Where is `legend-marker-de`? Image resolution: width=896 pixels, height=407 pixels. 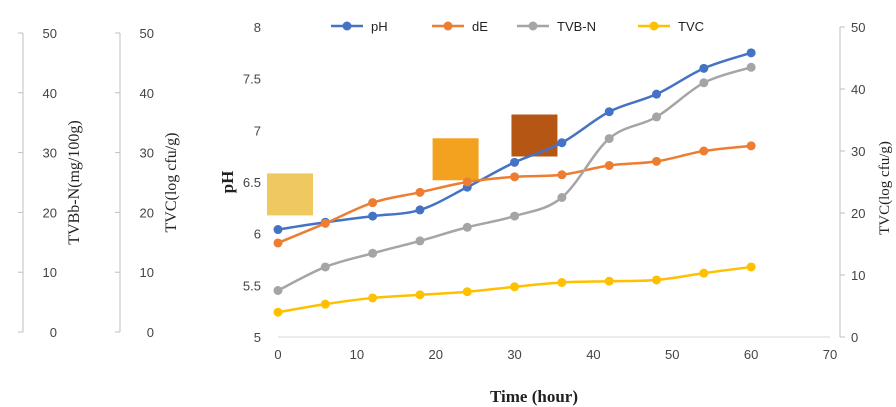
legend-marker-de is located at coordinates (448, 26).